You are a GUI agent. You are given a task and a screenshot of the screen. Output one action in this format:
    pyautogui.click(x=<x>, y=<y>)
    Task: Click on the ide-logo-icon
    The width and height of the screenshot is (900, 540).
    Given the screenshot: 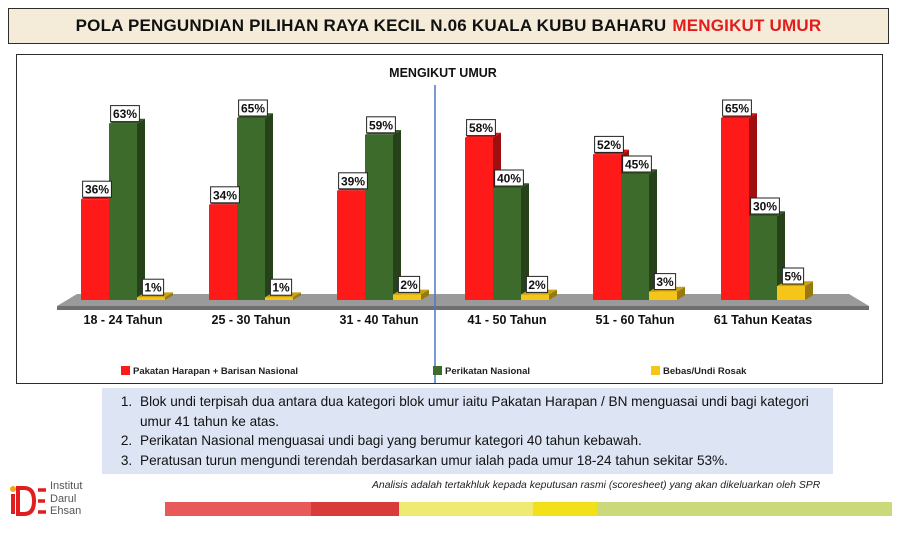 What is the action you would take?
    pyautogui.click(x=28, y=501)
    